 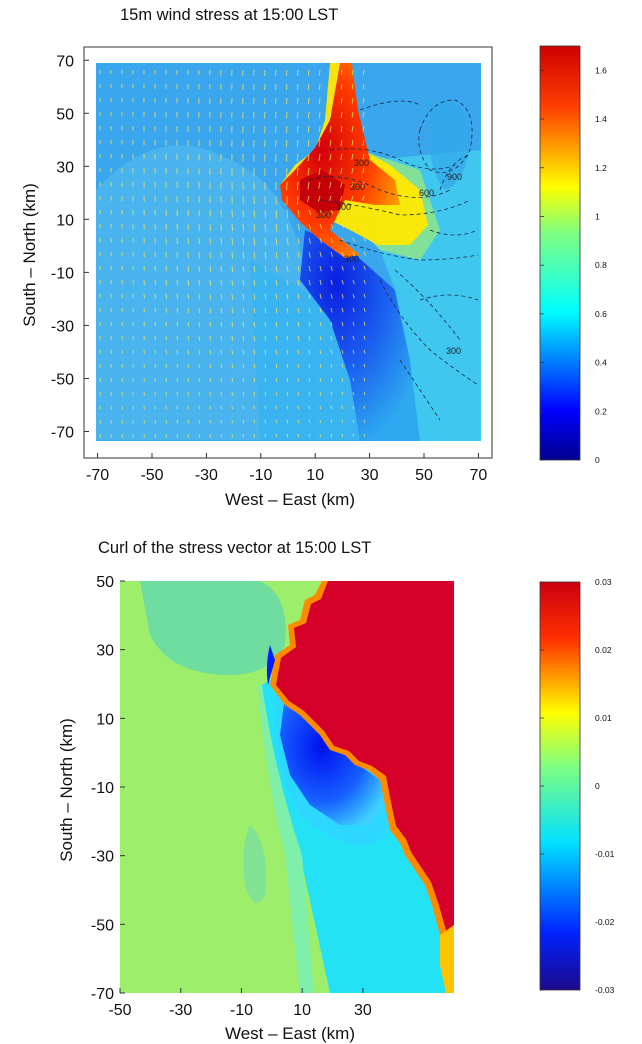 I want to click on colorbar-tick-label: 0.03, so click(x=603, y=582).